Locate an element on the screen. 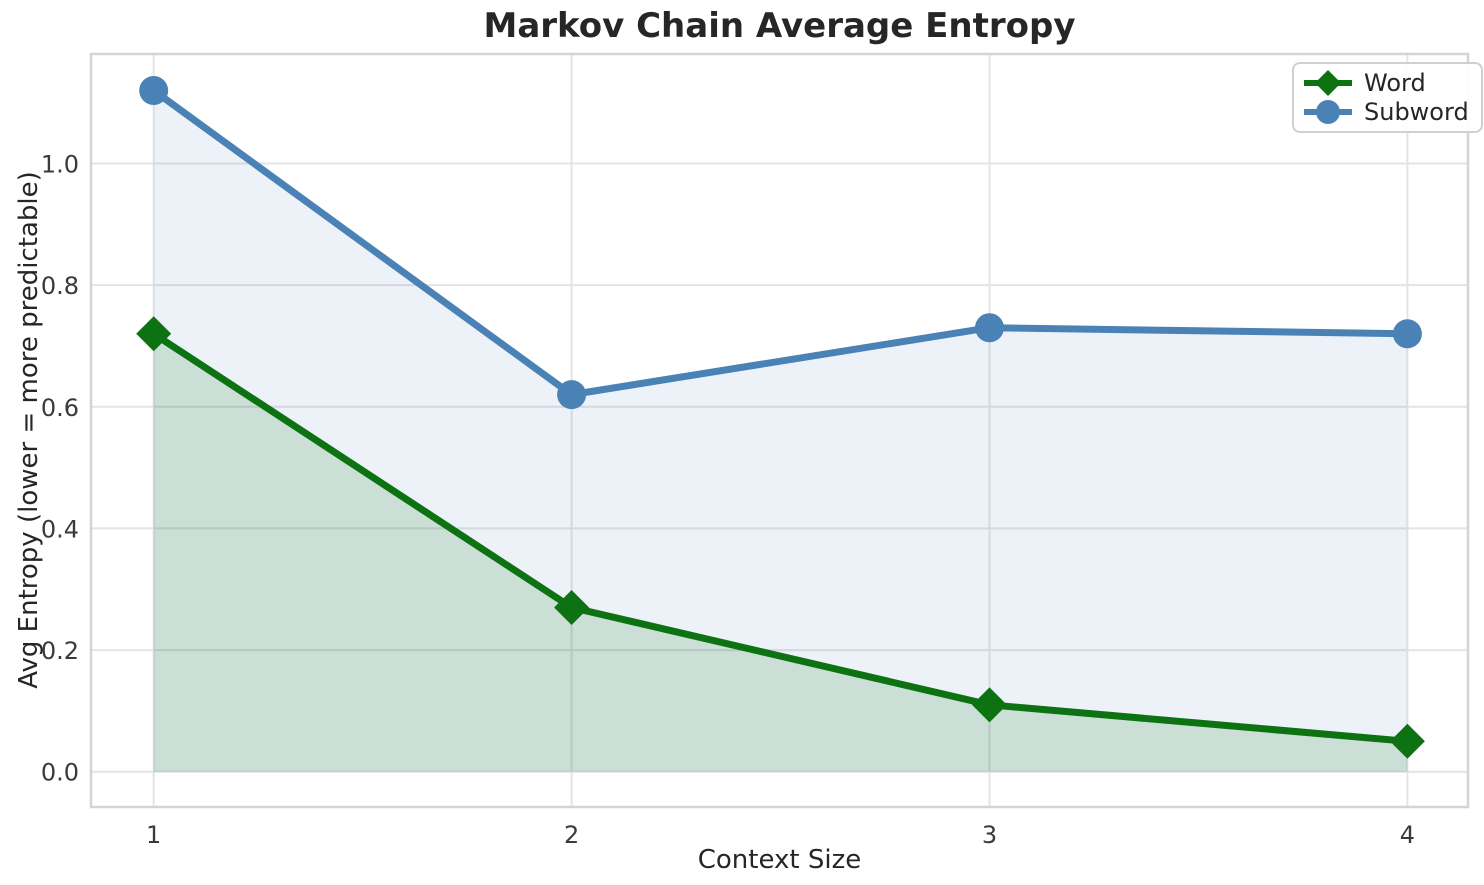 The width and height of the screenshot is (1484, 885). y-tick-label: 0.0 is located at coordinates (60, 773).